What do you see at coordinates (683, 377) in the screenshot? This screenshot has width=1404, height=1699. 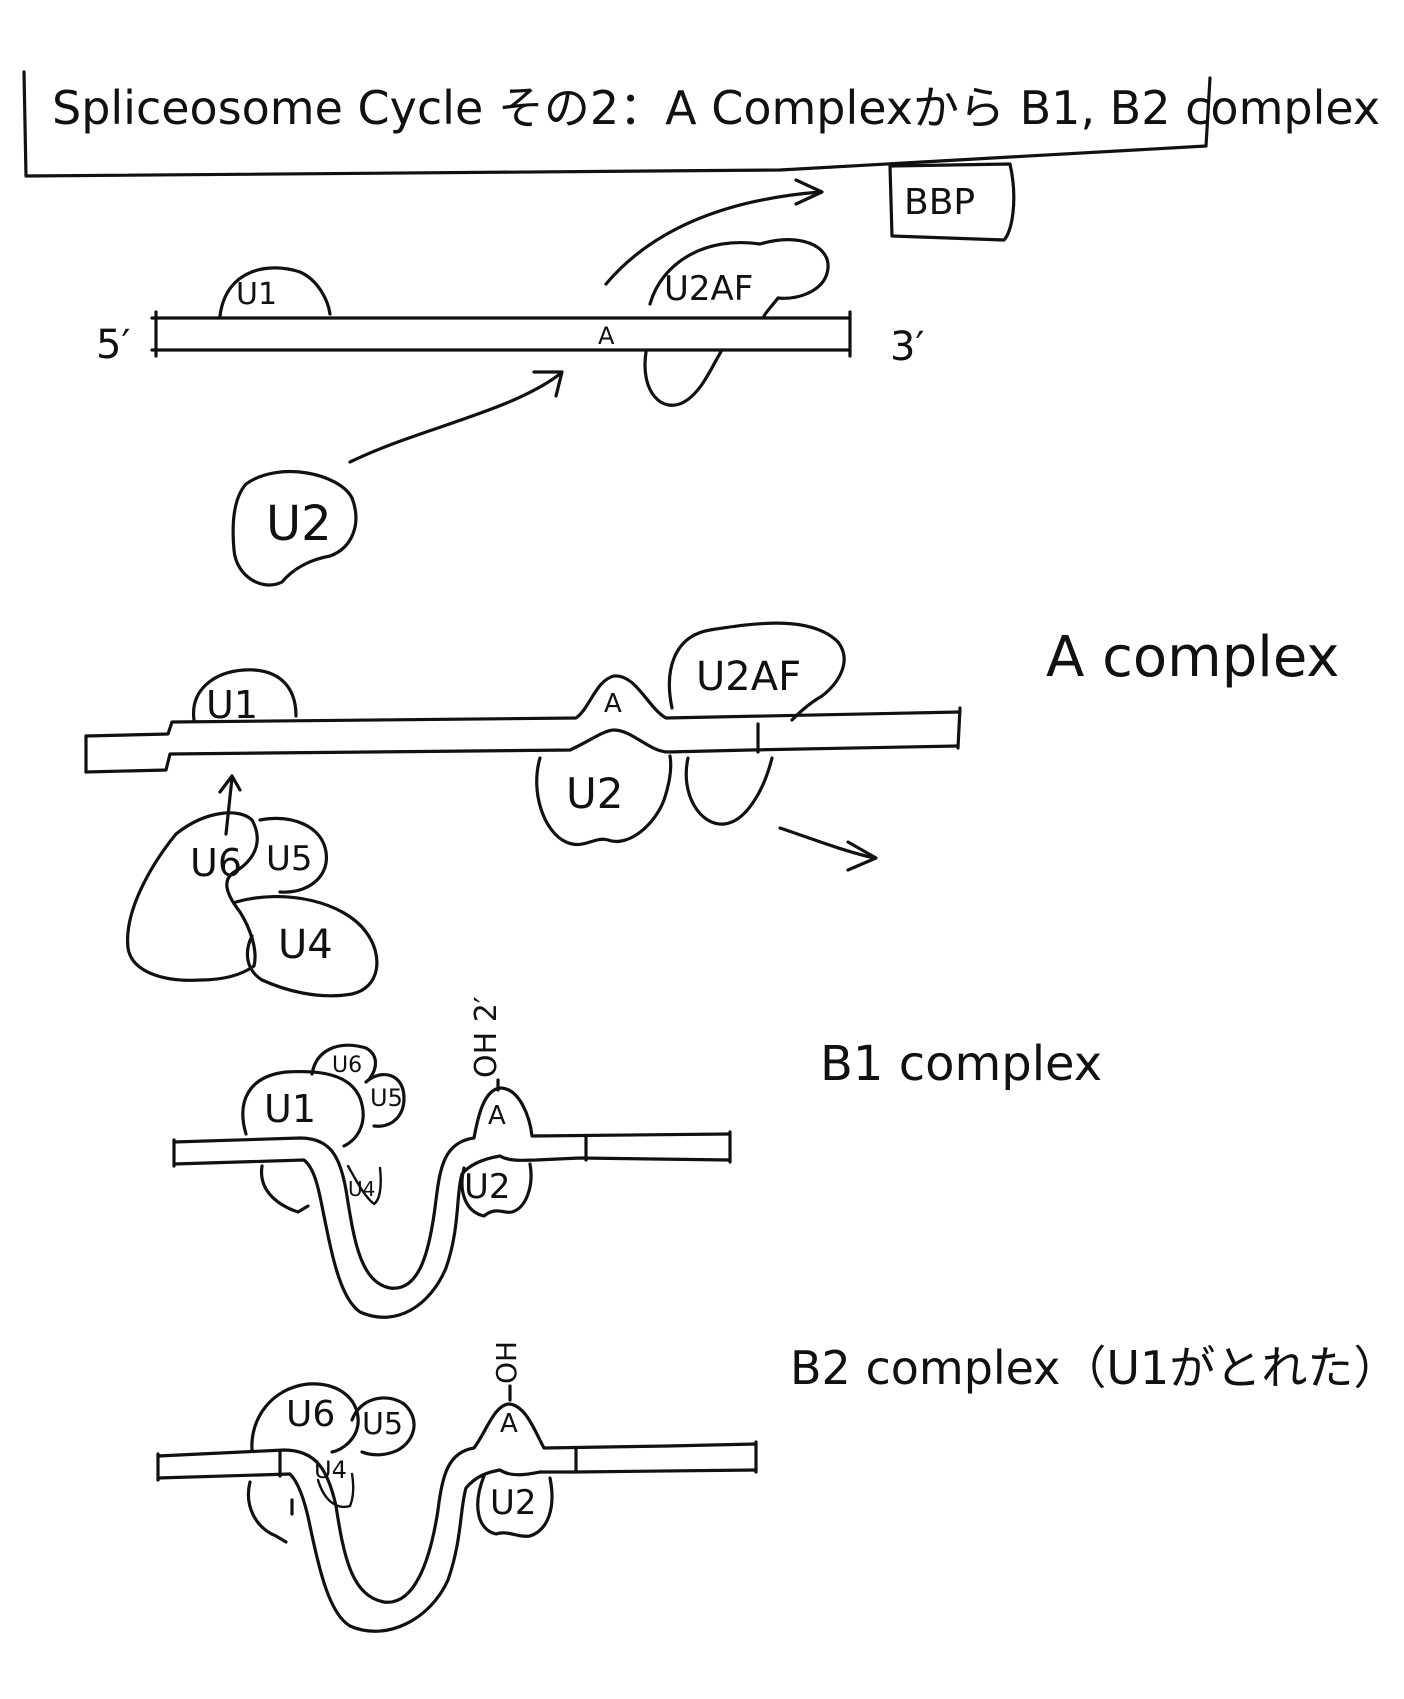 I see `u2af-lower-shape` at bounding box center [683, 377].